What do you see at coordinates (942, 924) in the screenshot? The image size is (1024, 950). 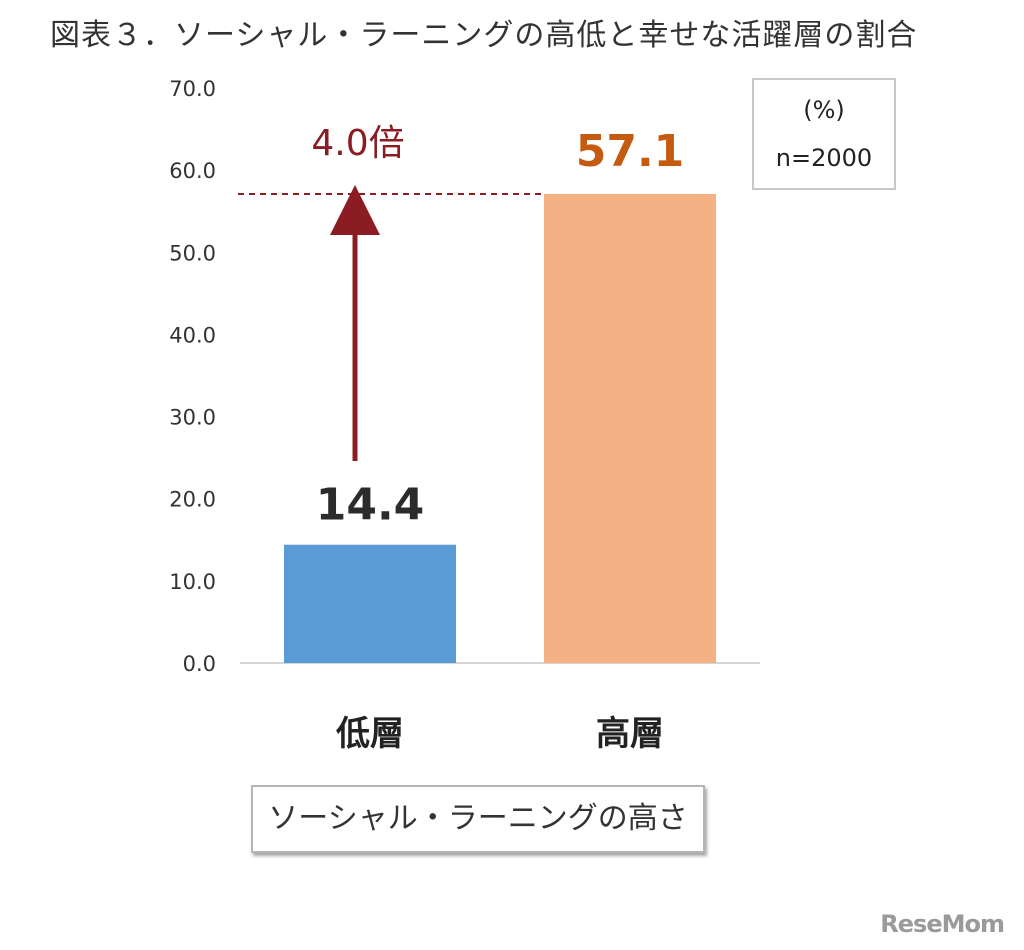 I see `resemom-logo: ReseMom` at bounding box center [942, 924].